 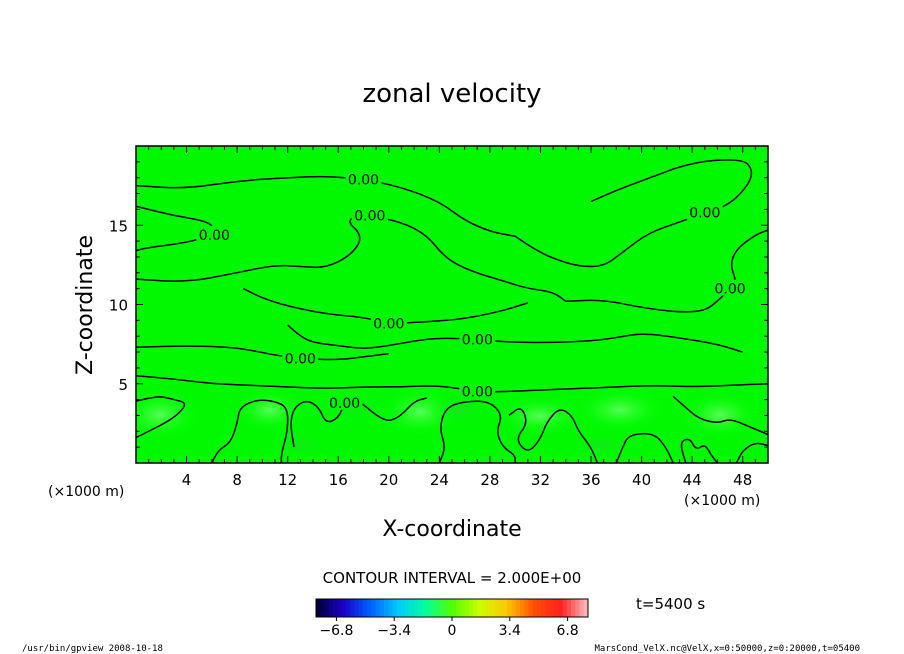 What do you see at coordinates (118, 226) in the screenshot?
I see `y-tick-label: 15` at bounding box center [118, 226].